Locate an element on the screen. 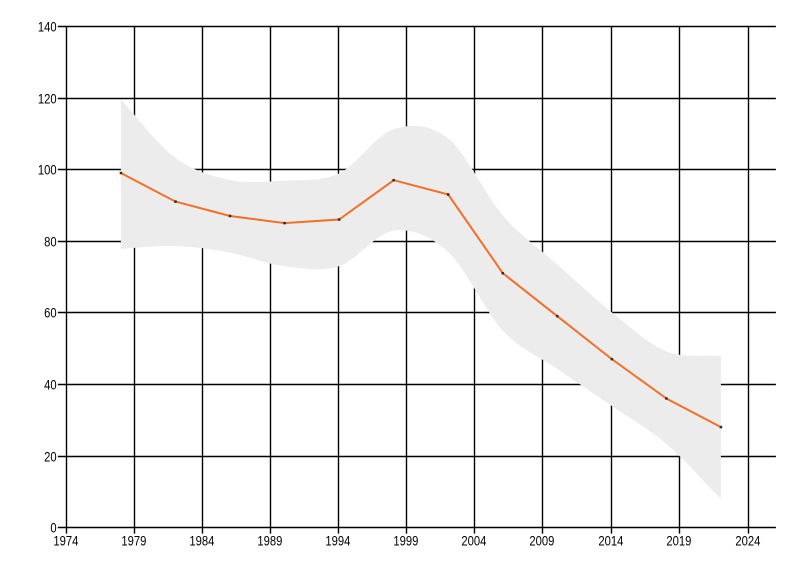 The height and width of the screenshot is (581, 800). svg-text: 2004 is located at coordinates (473, 540).